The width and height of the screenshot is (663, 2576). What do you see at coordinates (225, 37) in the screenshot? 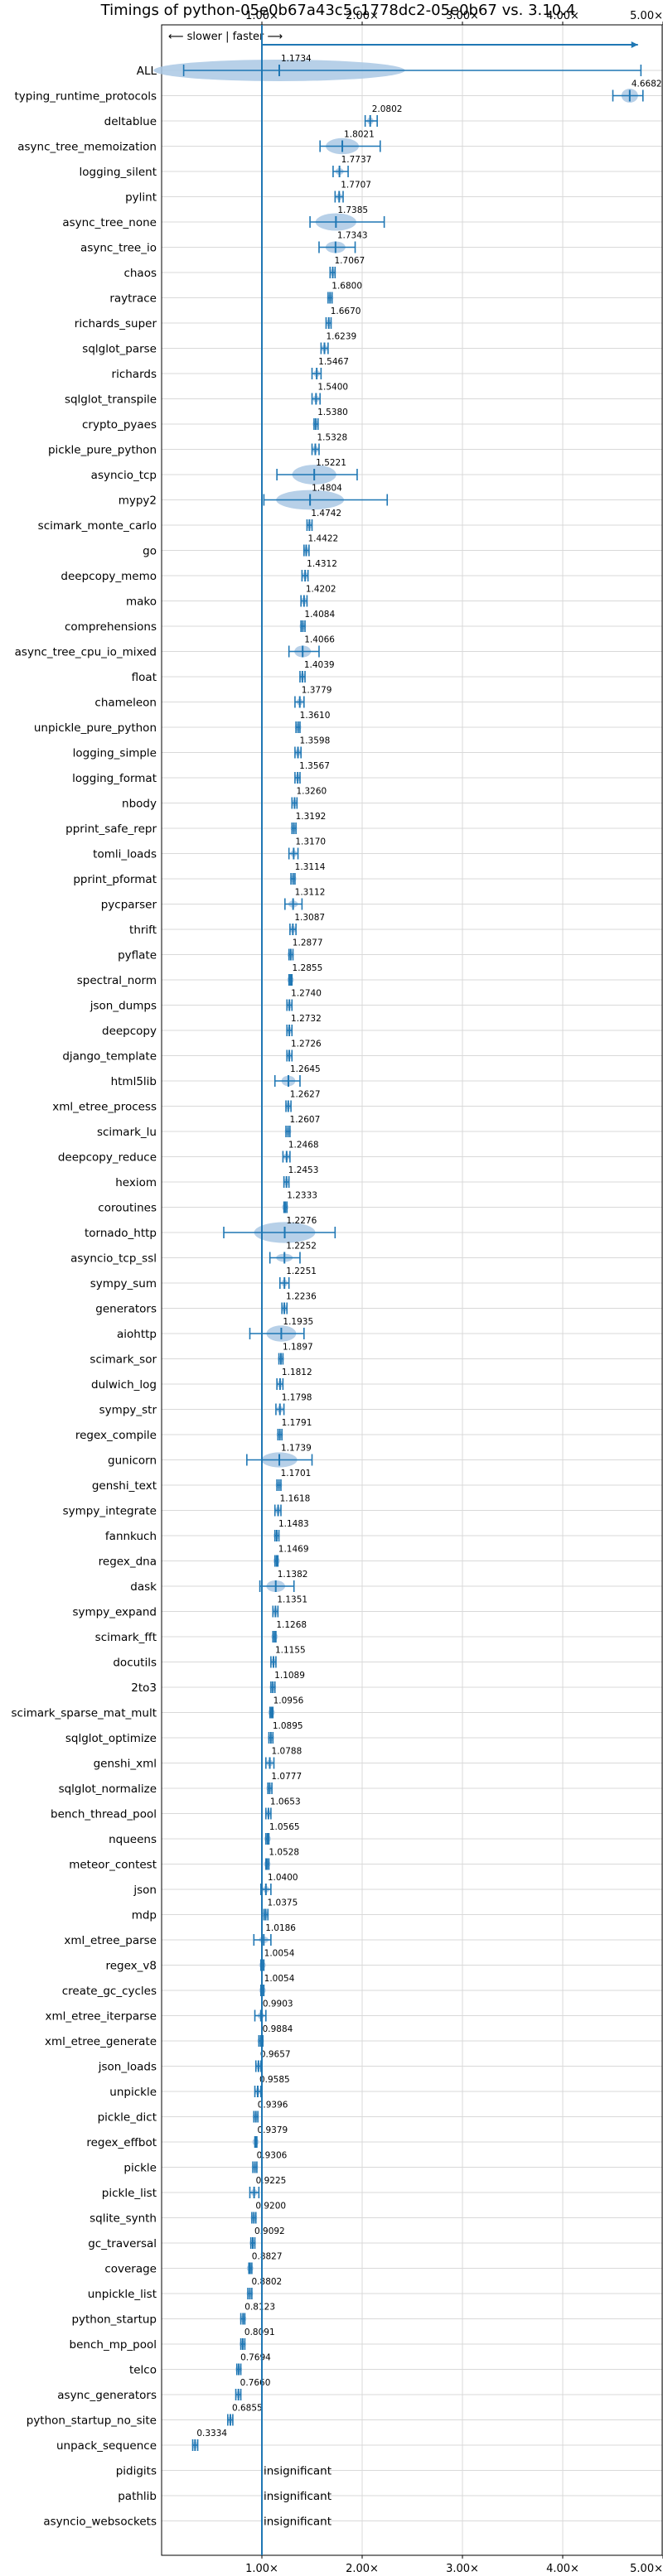
I see `direction-label: ⟵ slower | faster ⟶` at bounding box center [225, 37].